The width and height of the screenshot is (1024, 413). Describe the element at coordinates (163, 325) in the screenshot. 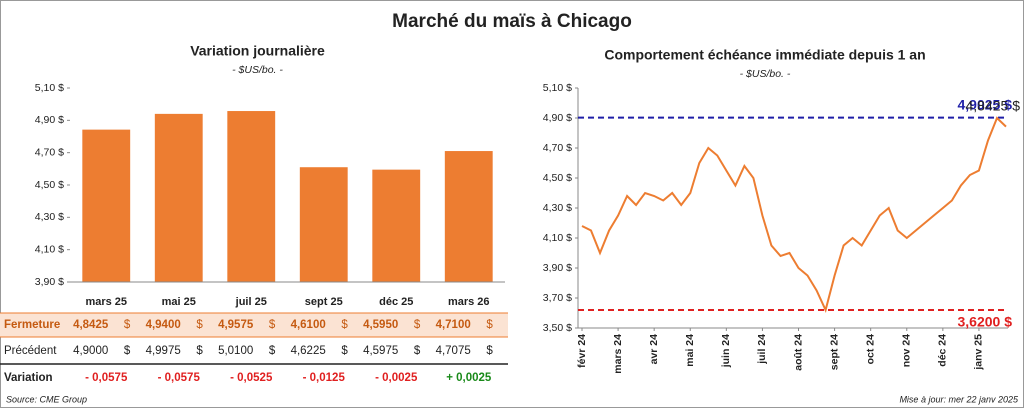

I see `table-cell: 4,9400` at that location.